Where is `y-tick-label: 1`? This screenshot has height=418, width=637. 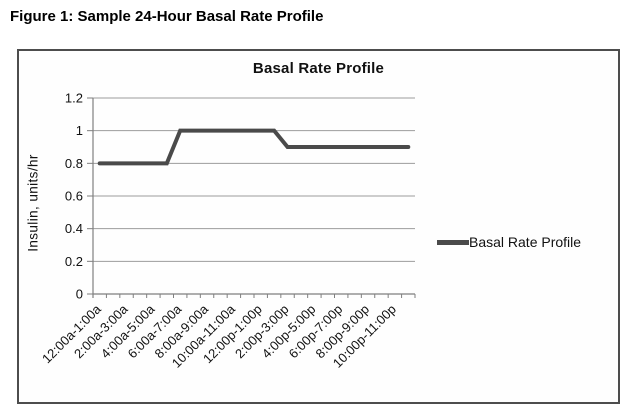 y-tick-label: 1 is located at coordinates (79, 130).